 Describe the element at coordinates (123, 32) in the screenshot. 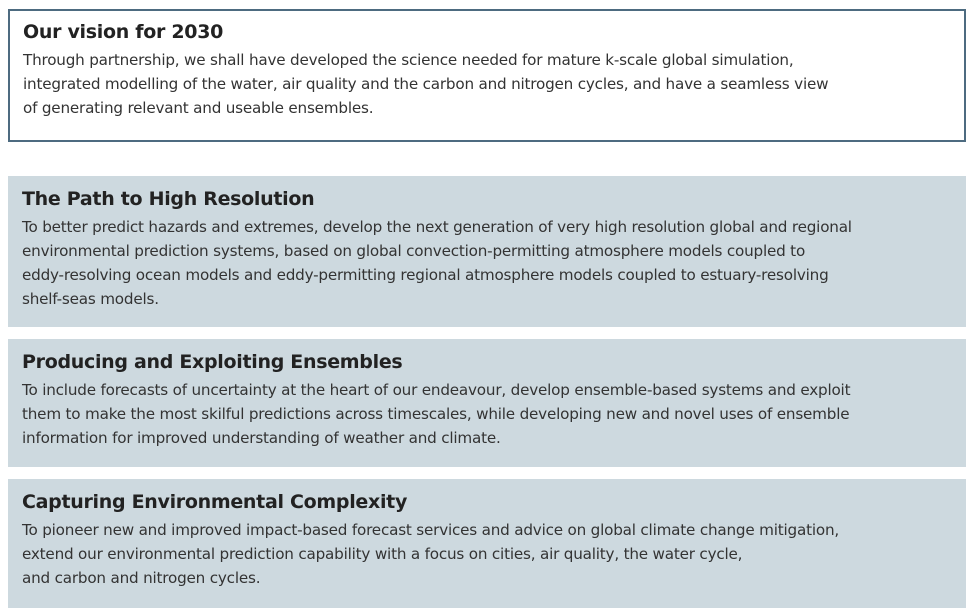

I see `vision-title: Our vision for 2030` at that location.